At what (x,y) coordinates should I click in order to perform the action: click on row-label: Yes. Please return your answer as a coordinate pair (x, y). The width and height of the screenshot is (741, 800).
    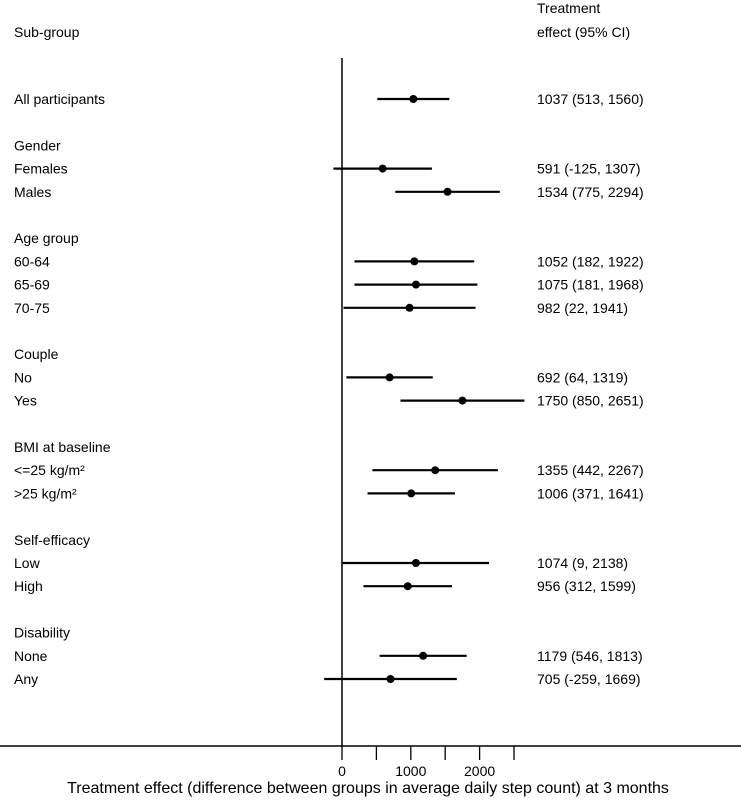
    Looking at the image, I should click on (25, 401).